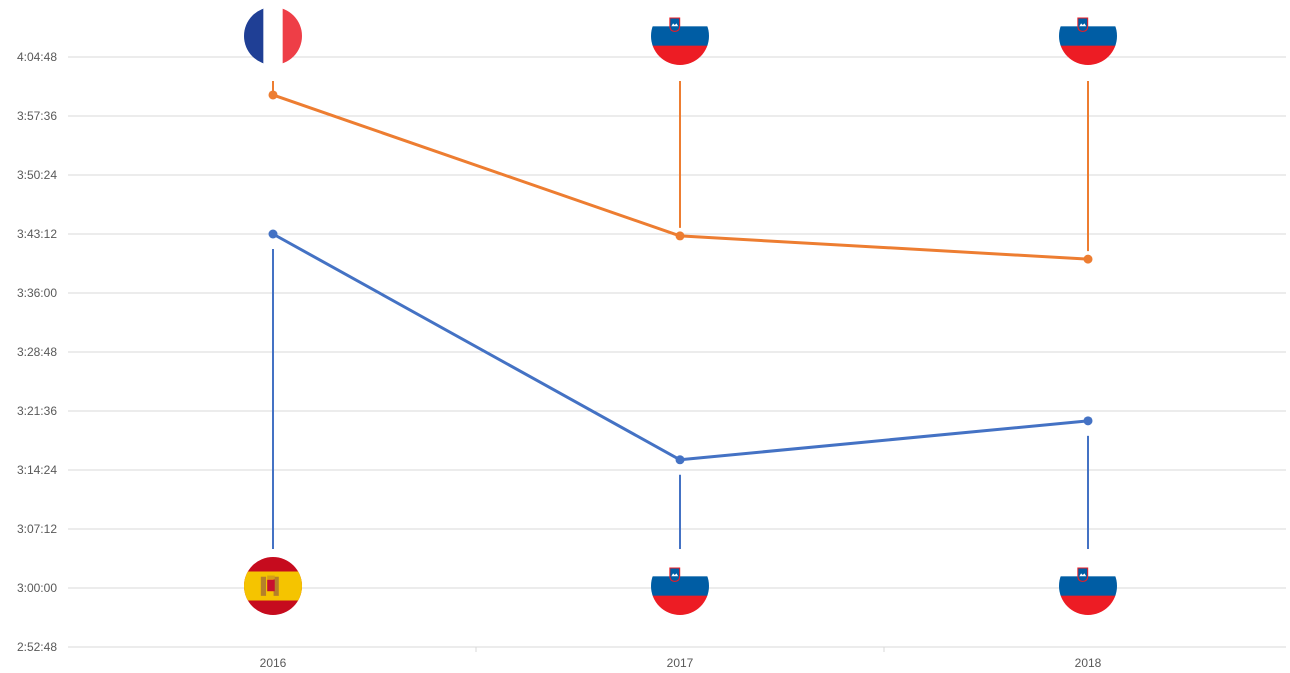 The height and width of the screenshot is (673, 1290). Describe the element at coordinates (273, 663) in the screenshot. I see `x-tick-label: 2016` at that location.